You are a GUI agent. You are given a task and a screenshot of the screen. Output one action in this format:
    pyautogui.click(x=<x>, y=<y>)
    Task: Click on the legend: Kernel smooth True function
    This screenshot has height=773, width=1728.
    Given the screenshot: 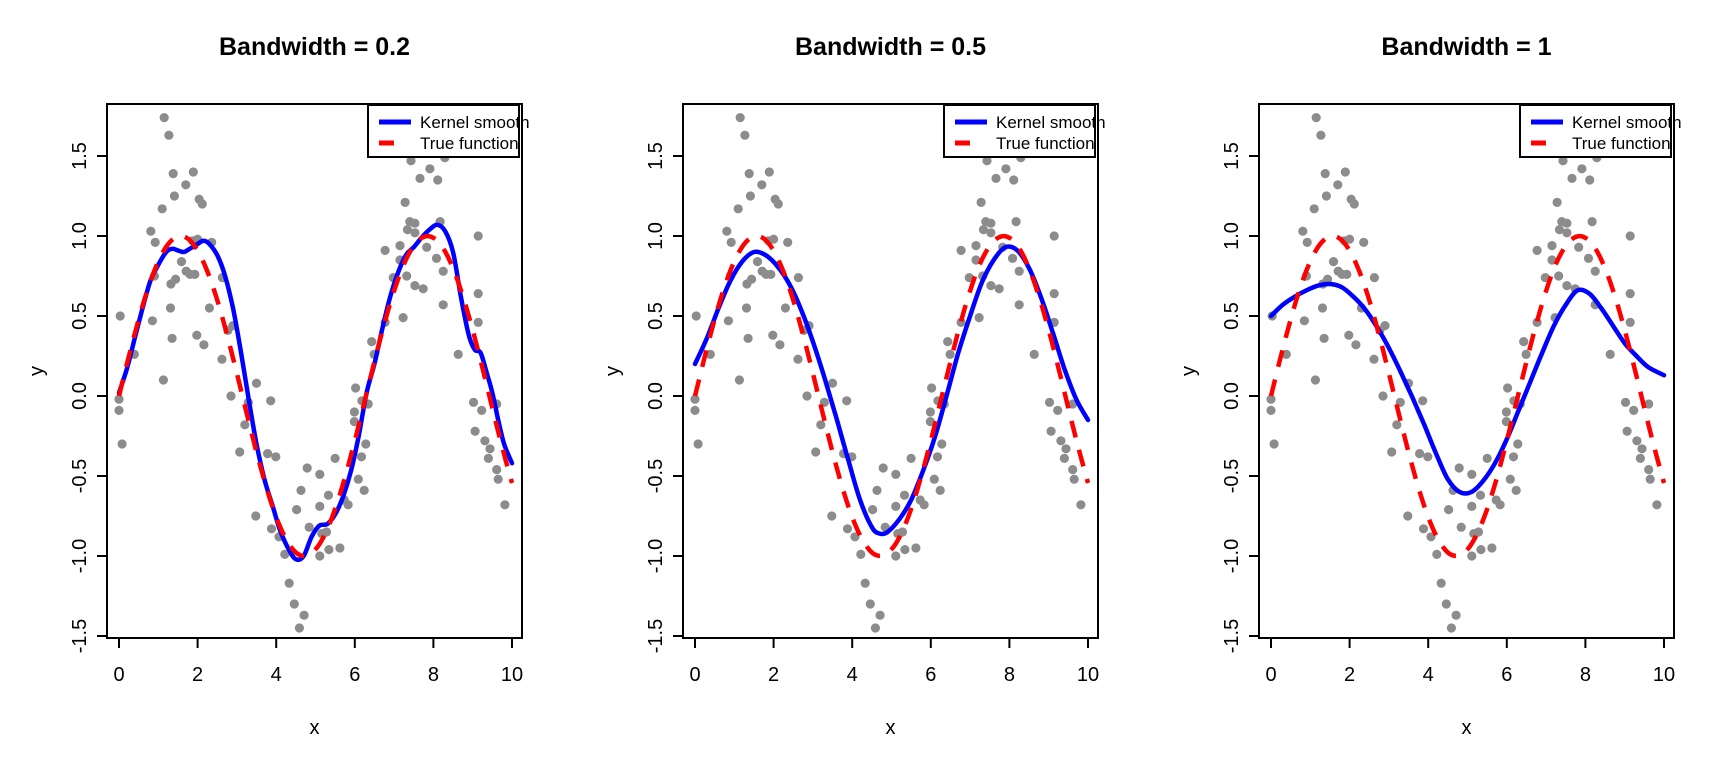 What is the action you would take?
    pyautogui.click(x=448, y=131)
    